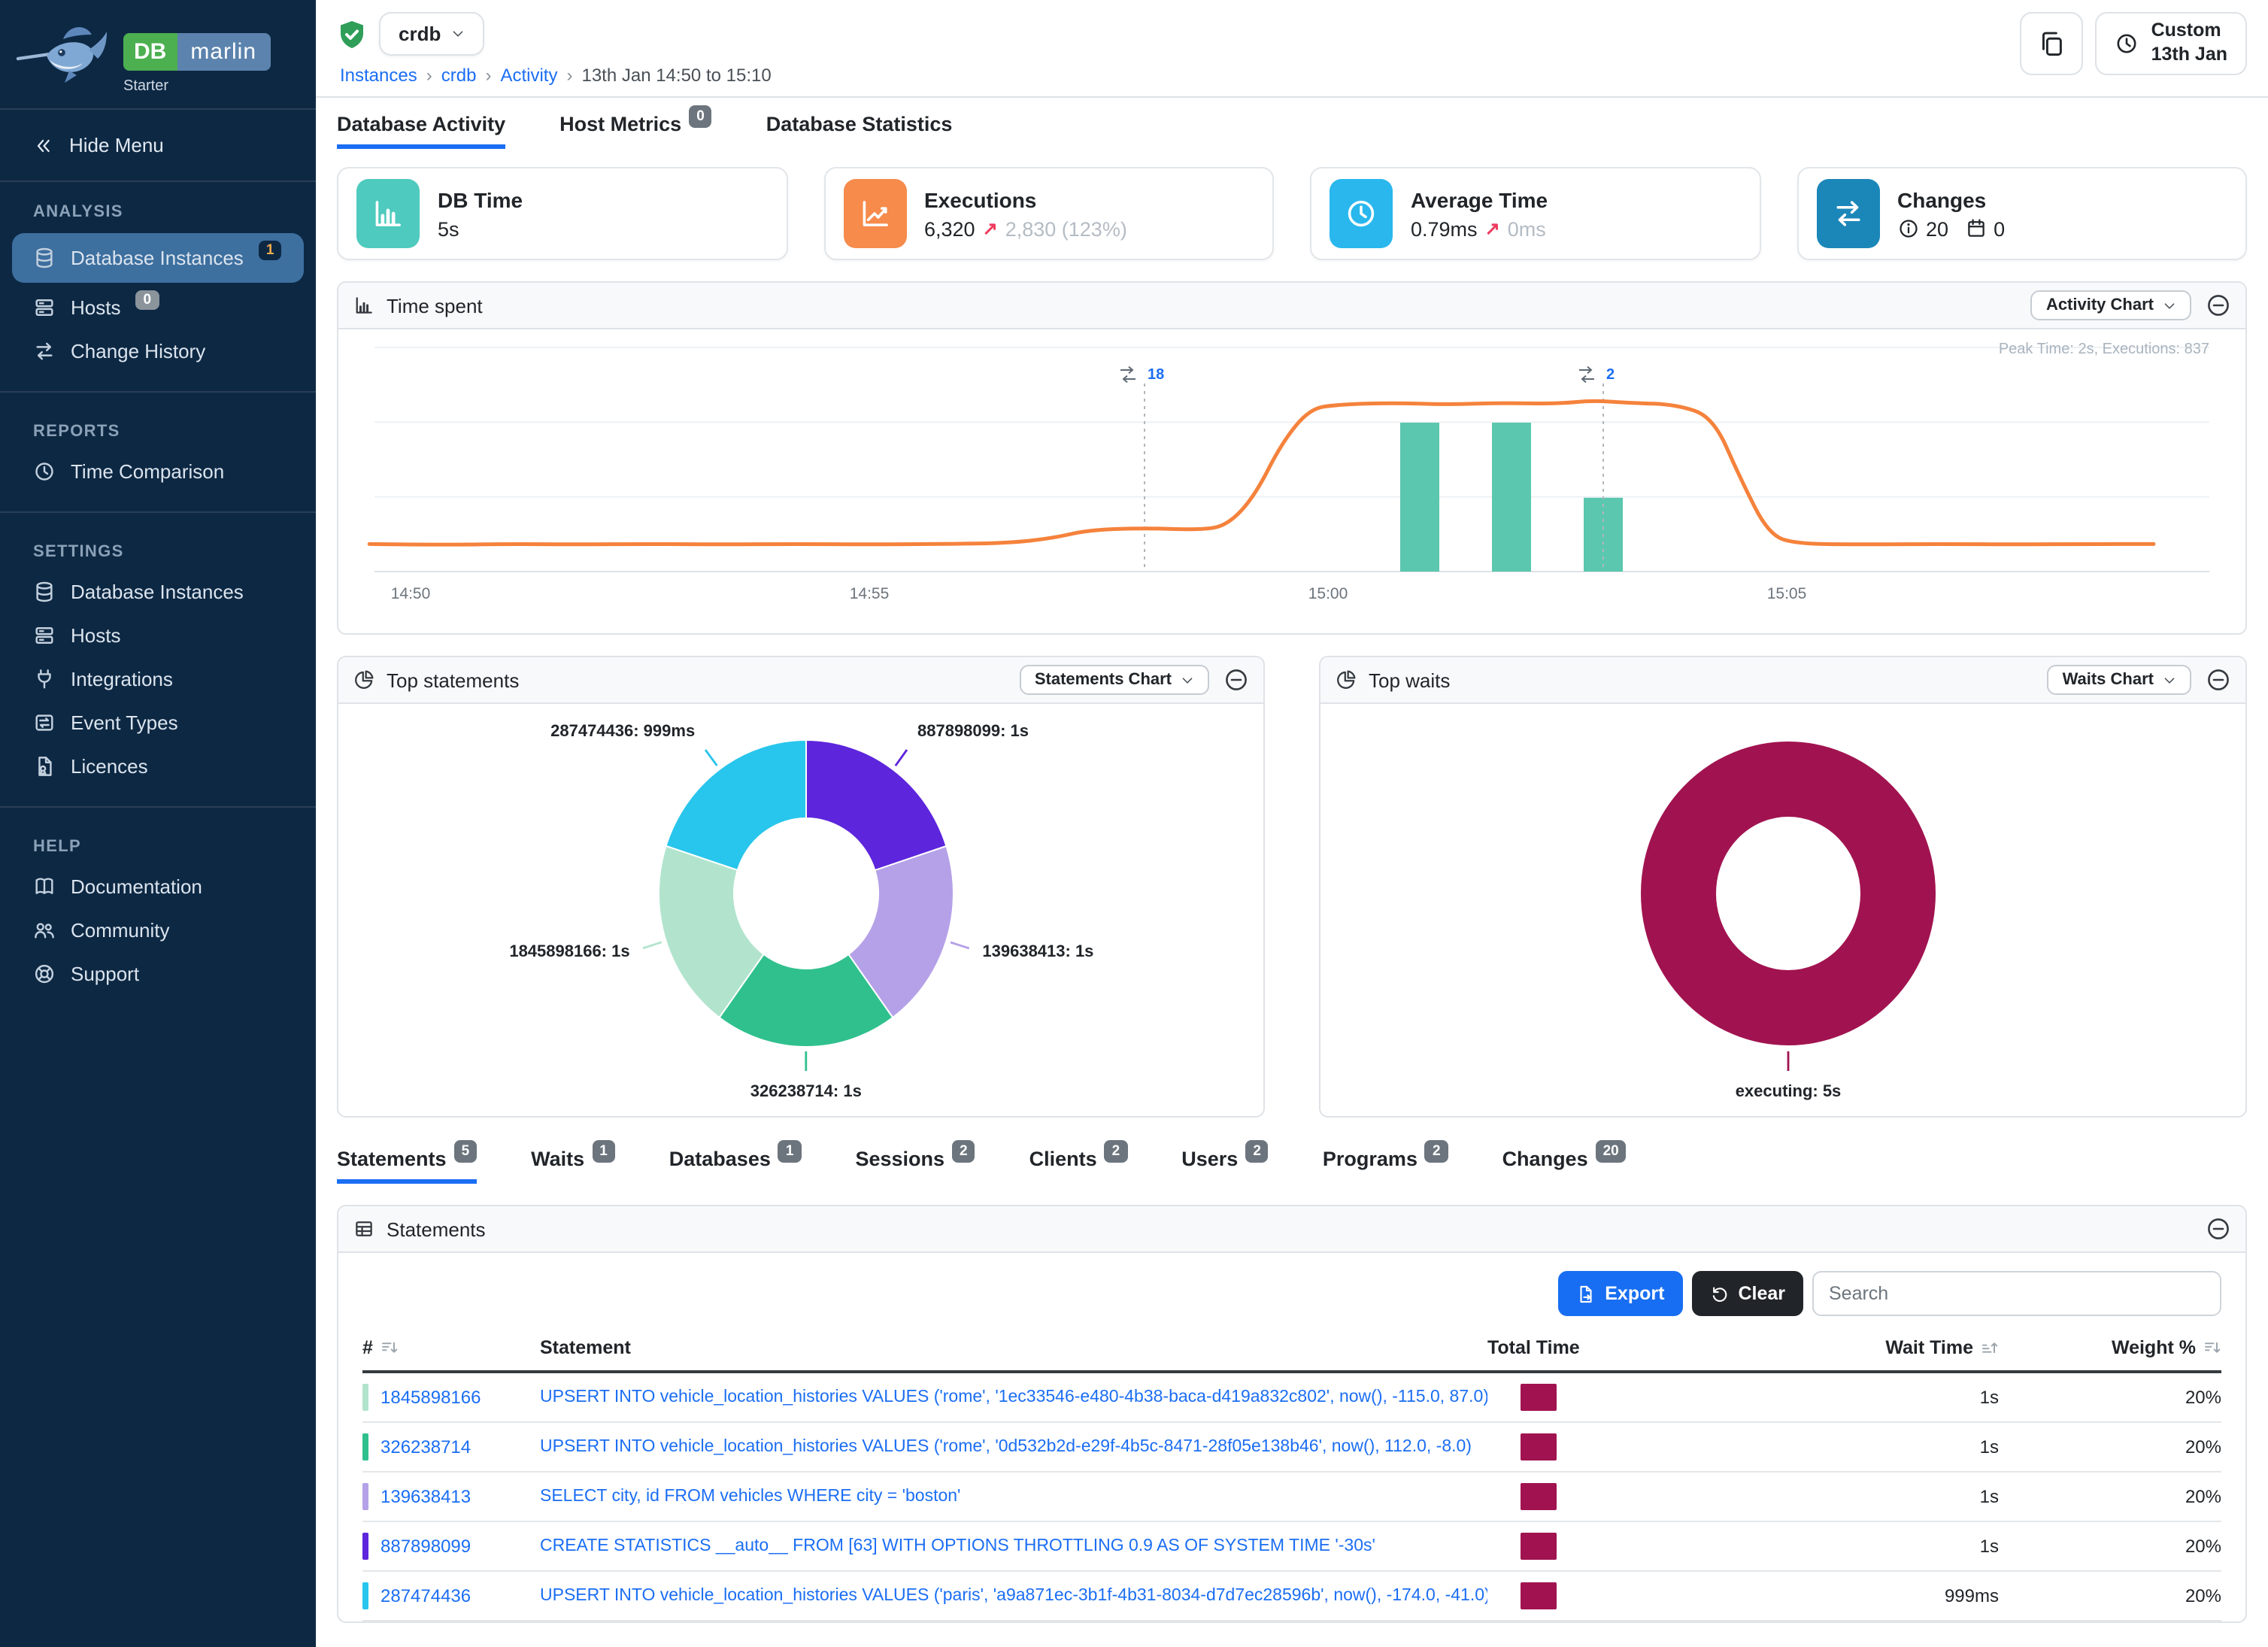 This screenshot has width=2268, height=1647. Describe the element at coordinates (422, 131) in the screenshot. I see `tab-database-activity: Database Activity` at that location.